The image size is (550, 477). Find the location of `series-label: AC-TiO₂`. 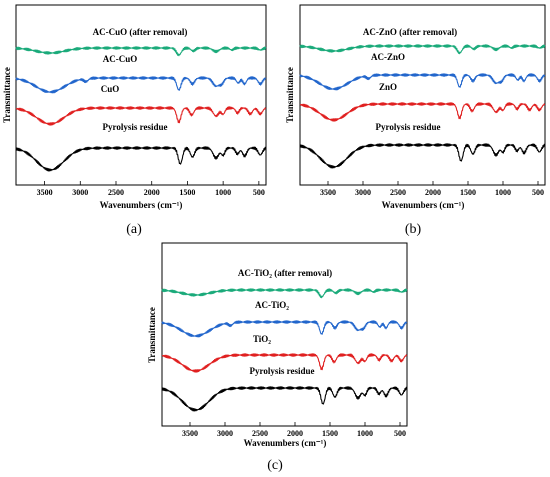

series-label: AC-TiO₂ is located at coordinates (272, 305).